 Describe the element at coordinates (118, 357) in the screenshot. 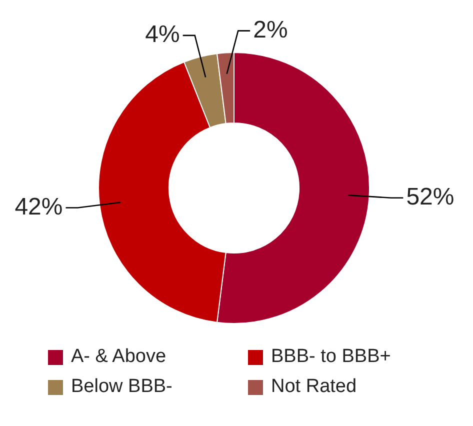

I see `legend-label: A- & Above` at that location.